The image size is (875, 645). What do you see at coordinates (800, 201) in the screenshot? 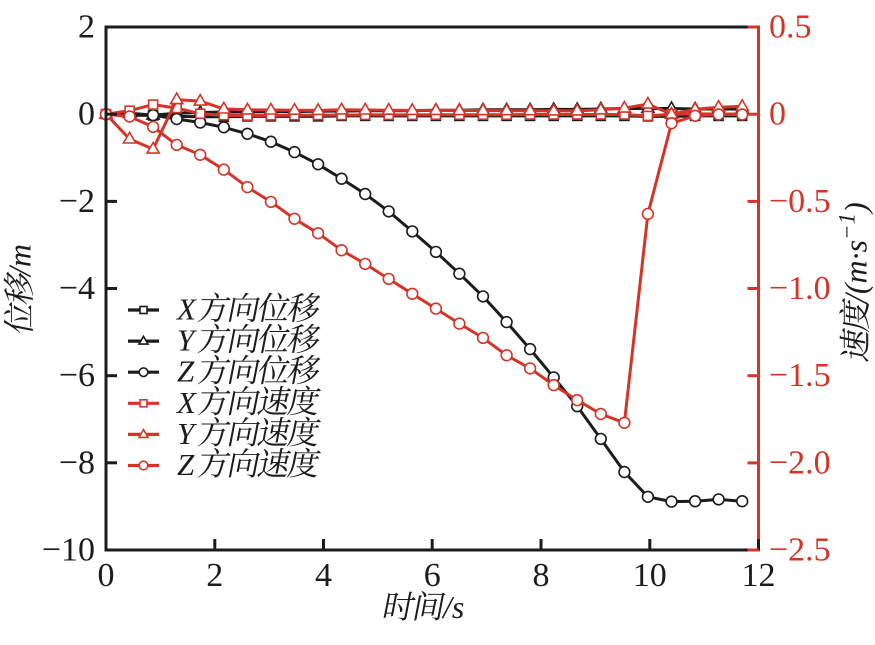
I see `svg-text: −0.5` at bounding box center [800, 201].